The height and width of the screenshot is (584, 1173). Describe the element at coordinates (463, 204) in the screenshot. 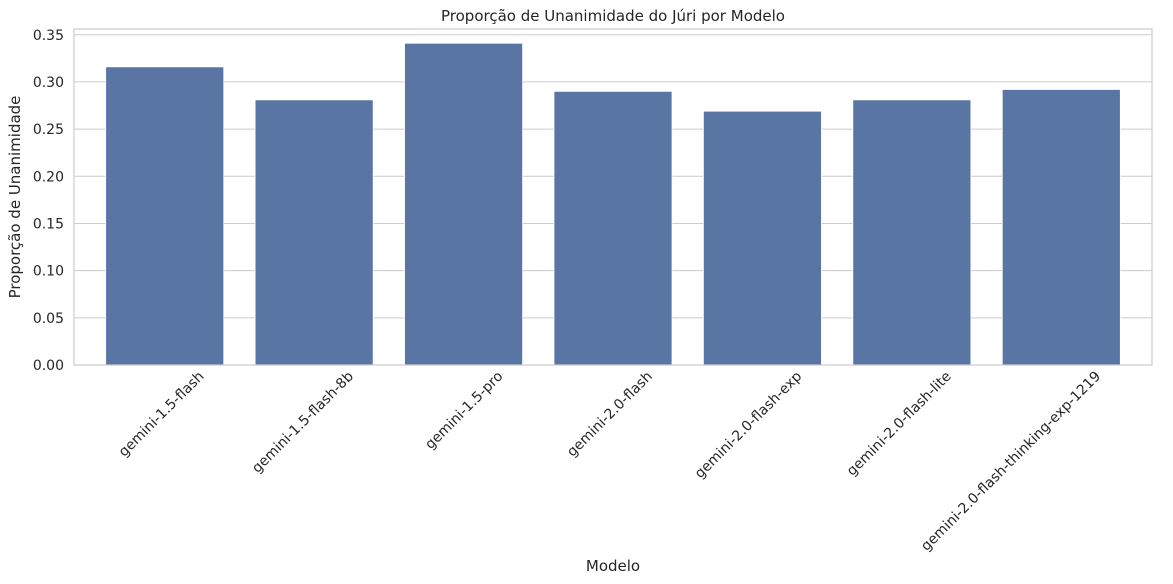

I see `bar-gemini-1.5-pro` at that location.